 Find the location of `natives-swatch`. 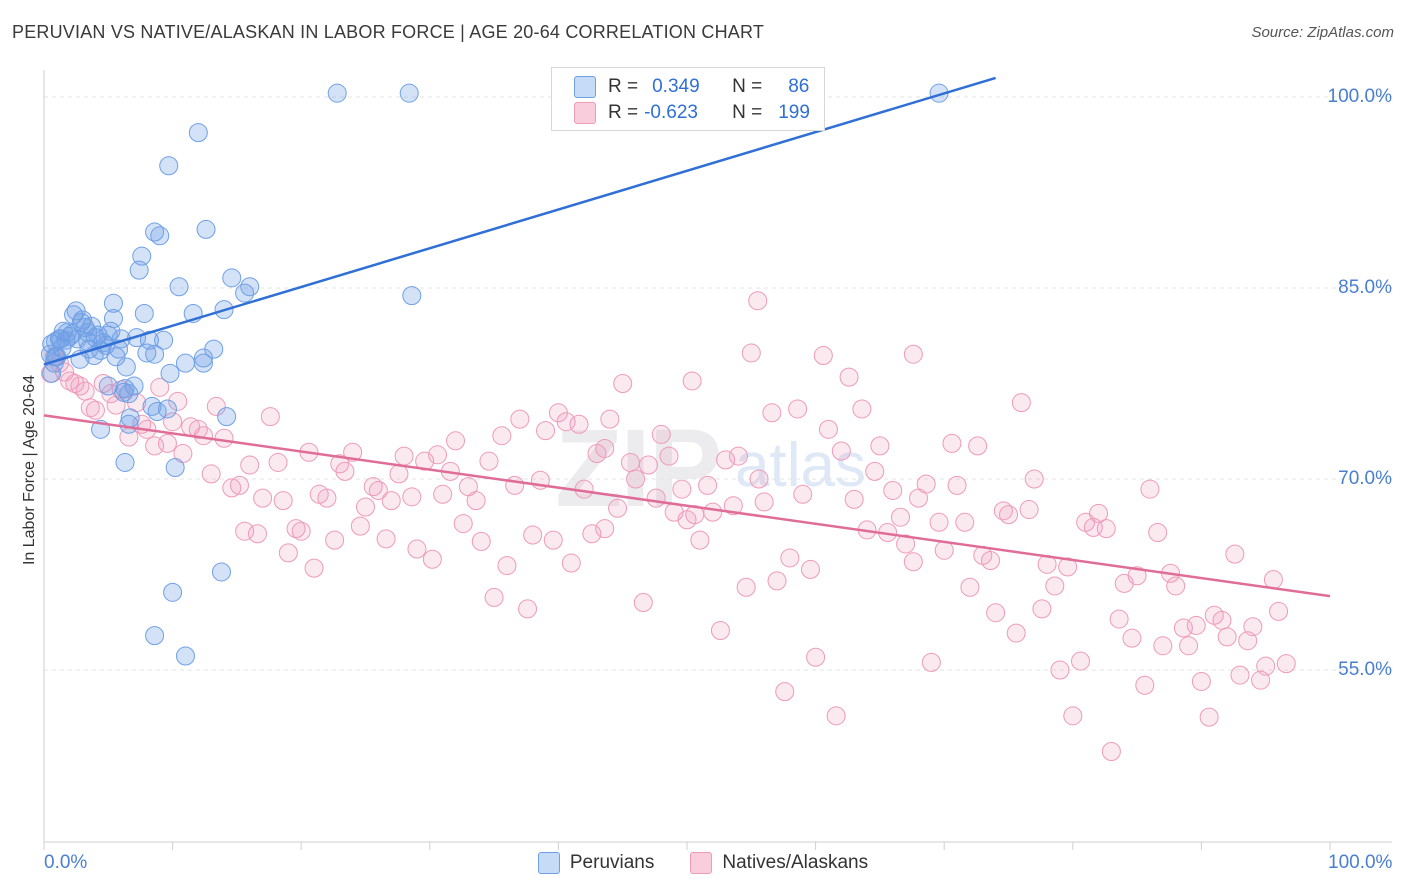

natives-swatch is located at coordinates (585, 113).